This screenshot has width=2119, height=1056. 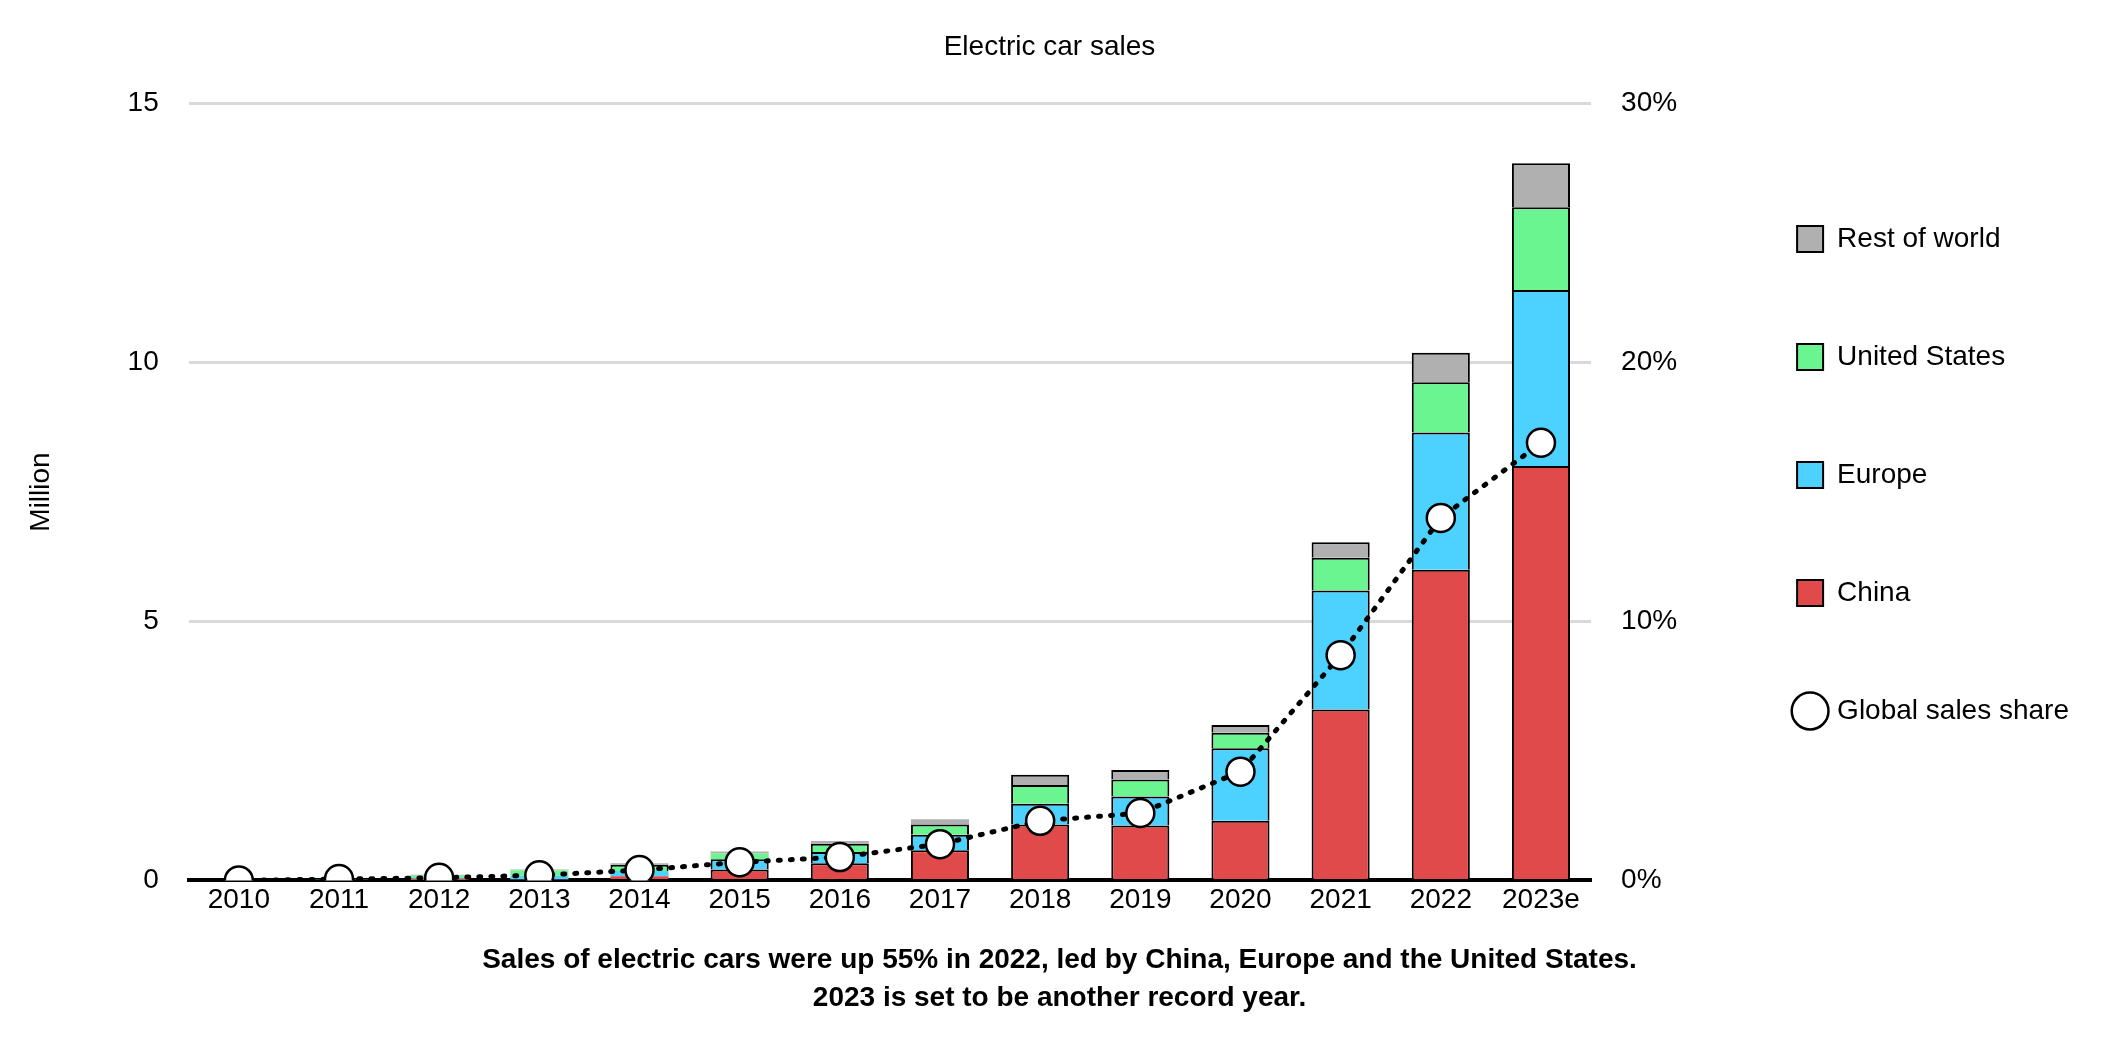 What do you see at coordinates (1440, 898) in the screenshot?
I see `x-tick-label: 2022` at bounding box center [1440, 898].